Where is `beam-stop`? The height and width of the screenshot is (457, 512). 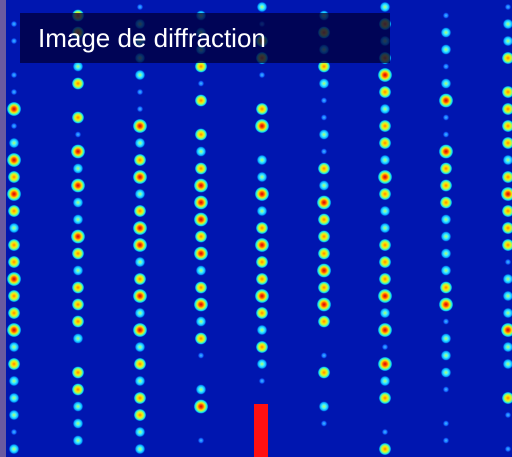 beam-stop is located at coordinates (261, 430).